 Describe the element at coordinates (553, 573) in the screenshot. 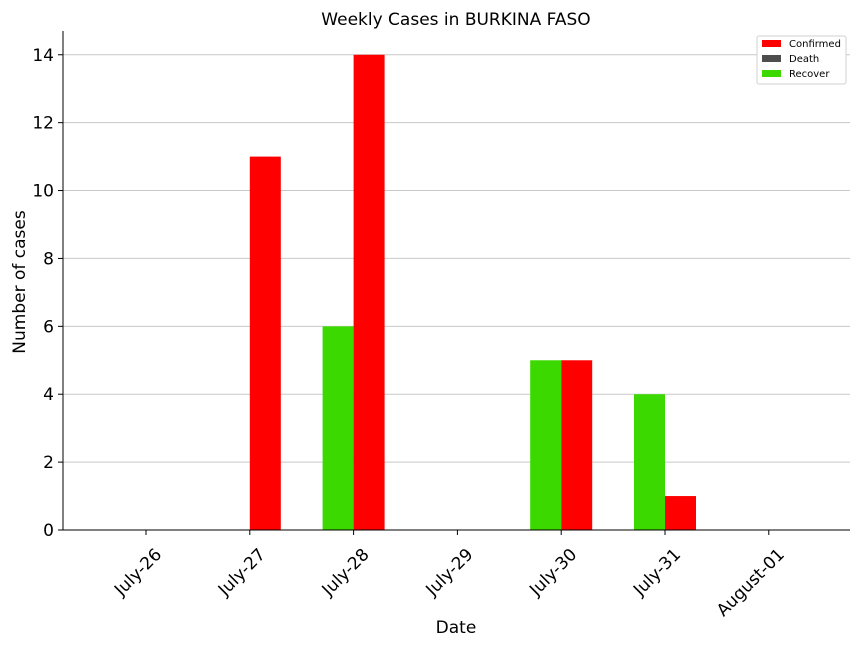

I see `x-tick-label: July-30` at that location.